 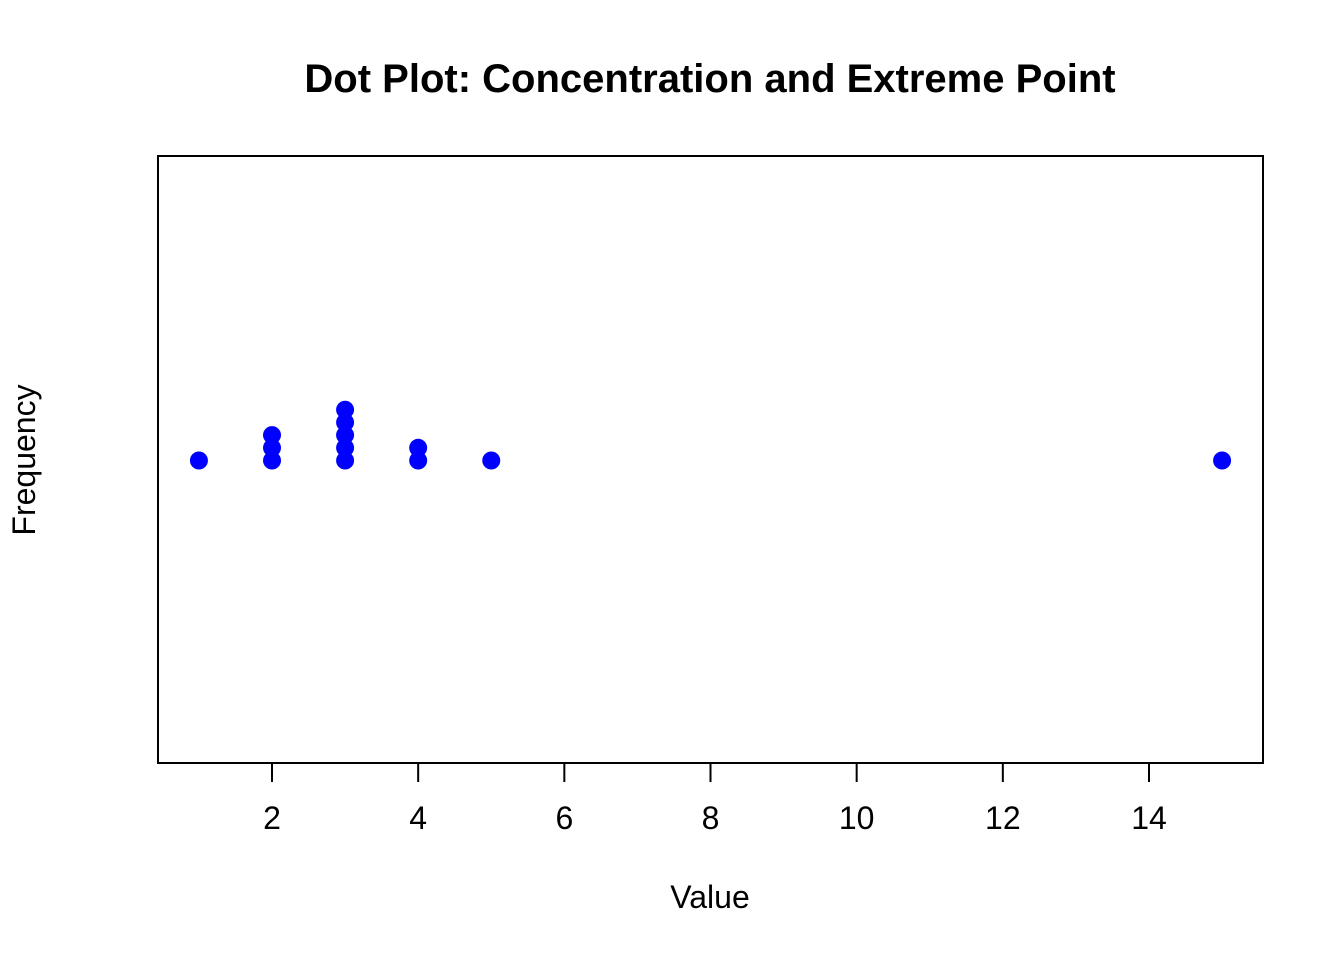 I want to click on x-tick-label: 14, so click(x=1149, y=818).